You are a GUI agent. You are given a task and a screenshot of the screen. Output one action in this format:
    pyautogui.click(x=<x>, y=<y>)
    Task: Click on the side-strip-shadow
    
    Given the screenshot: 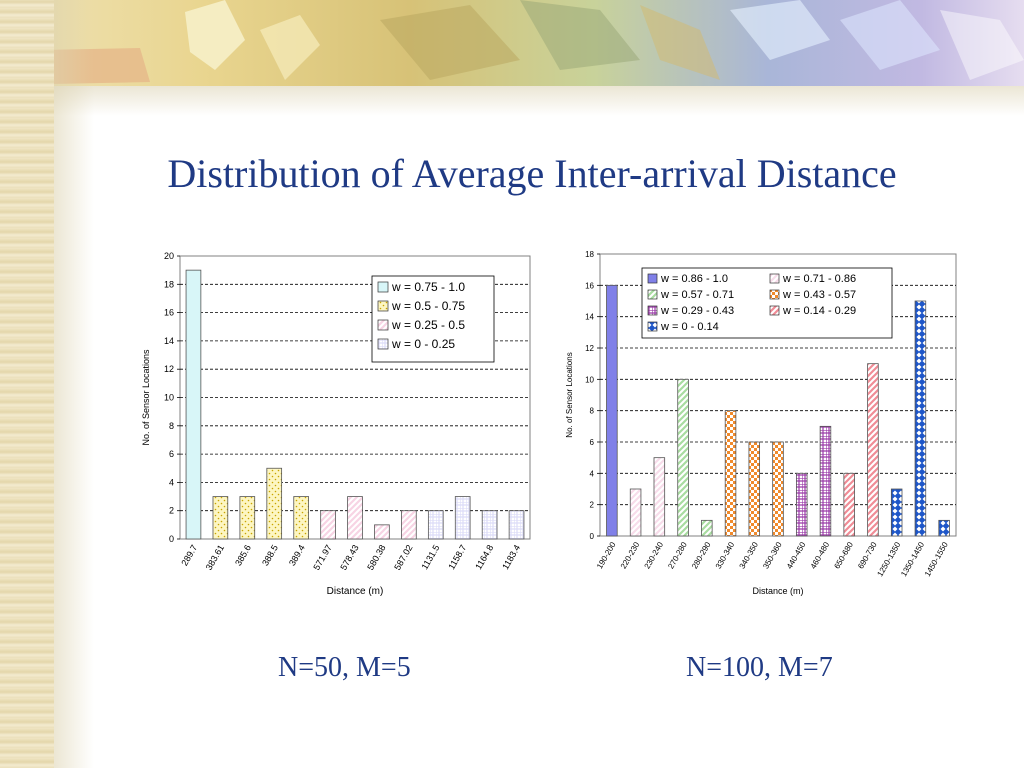 What is the action you would take?
    pyautogui.click(x=74, y=384)
    